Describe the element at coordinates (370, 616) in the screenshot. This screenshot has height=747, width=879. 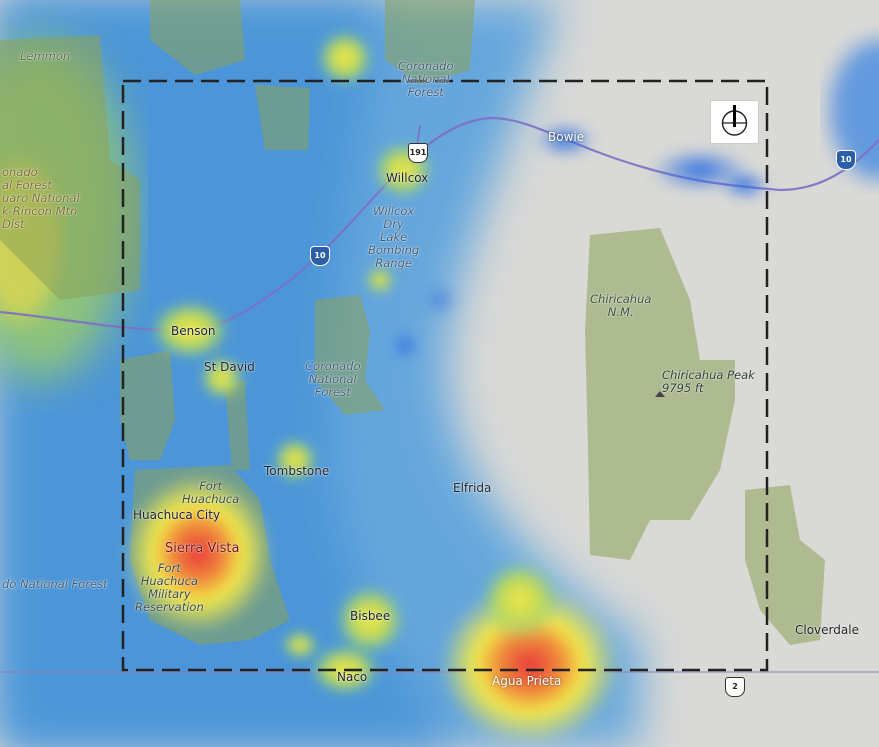
I see `label-bisbee: Bisbee` at that location.